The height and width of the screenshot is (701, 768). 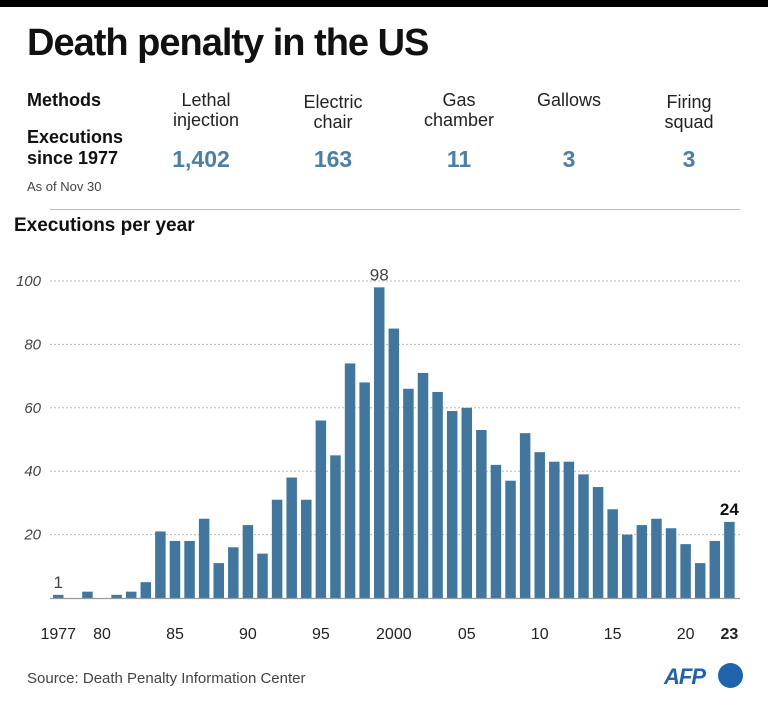 I want to click on bar-2018, so click(x=656, y=558).